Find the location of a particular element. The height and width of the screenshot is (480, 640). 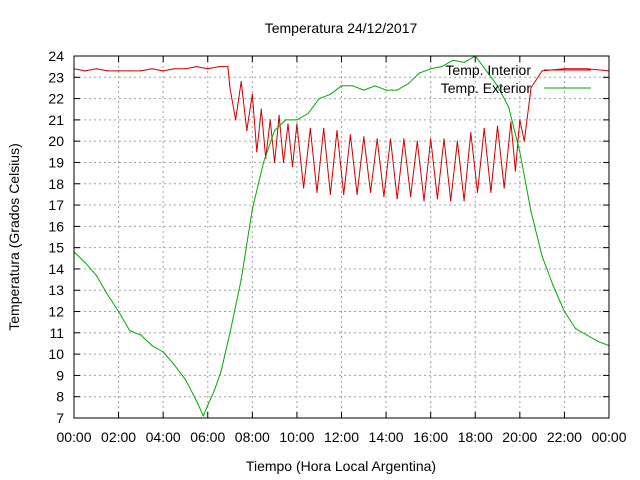

y-tick-label: 21 is located at coordinates (56, 120).